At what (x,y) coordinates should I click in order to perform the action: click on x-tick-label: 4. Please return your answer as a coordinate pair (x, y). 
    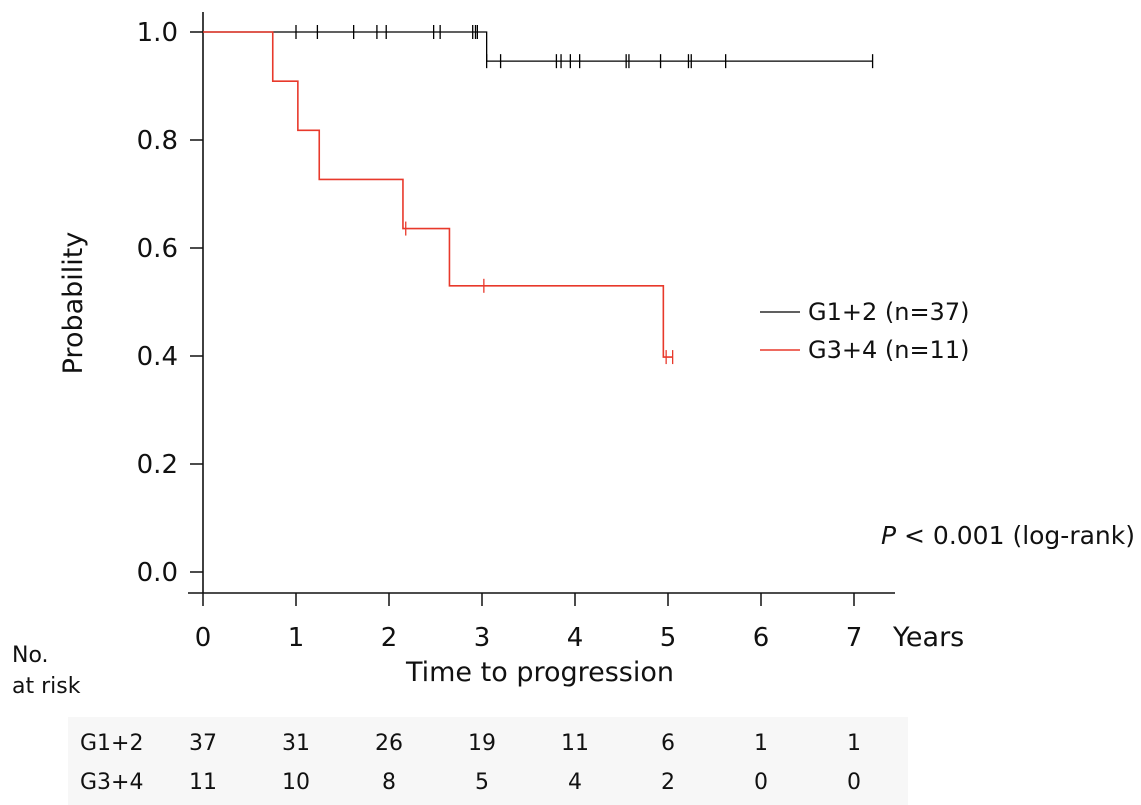
    Looking at the image, I should click on (575, 638).